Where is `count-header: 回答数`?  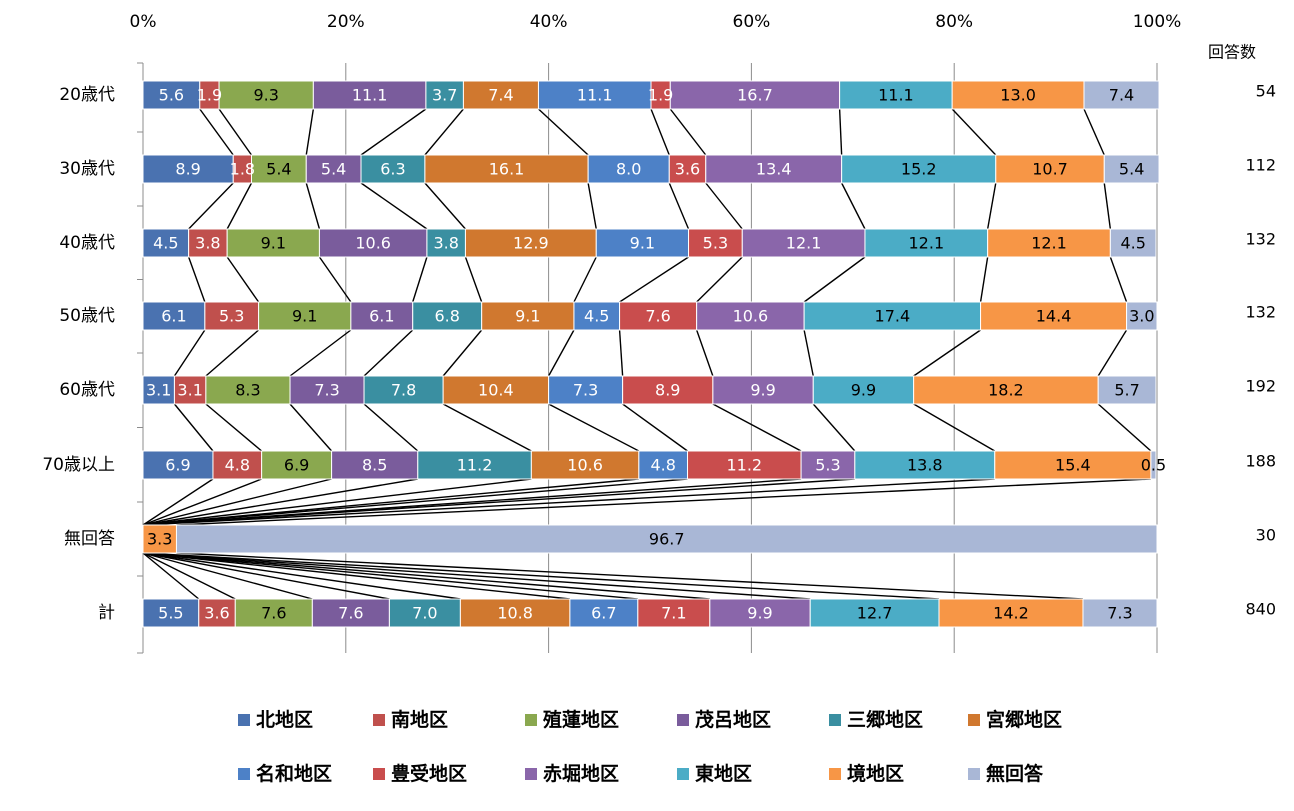 count-header: 回答数 is located at coordinates (1232, 52).